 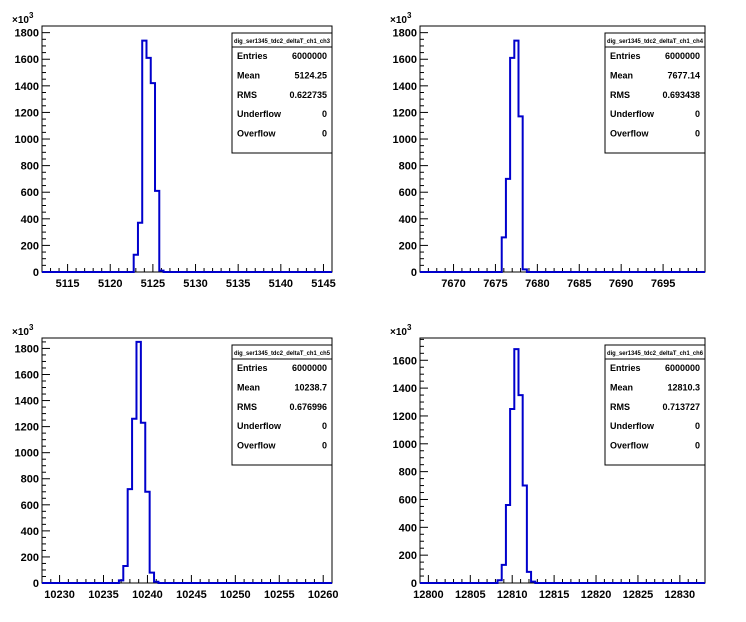 What do you see at coordinates (596, 595) in the screenshot?
I see `x-tick-label: 12820` at bounding box center [596, 595].